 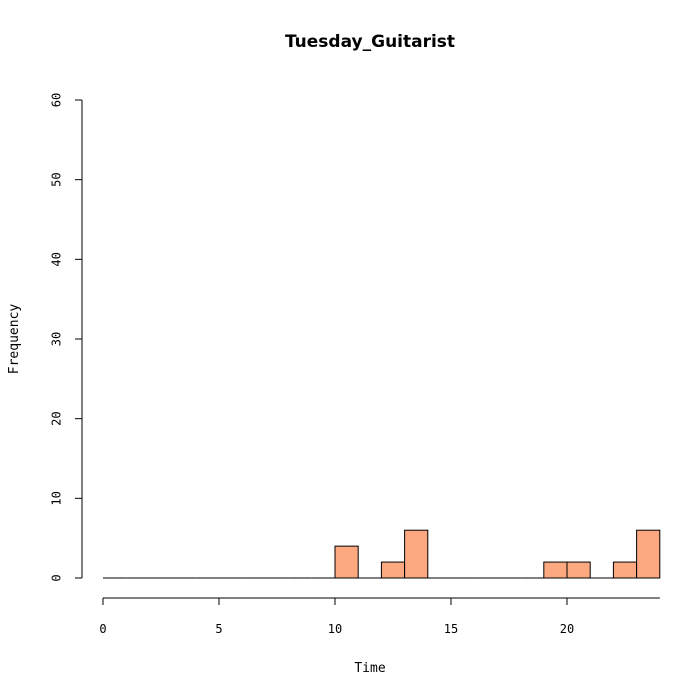 I want to click on y-tick-label: 20, so click(x=57, y=418).